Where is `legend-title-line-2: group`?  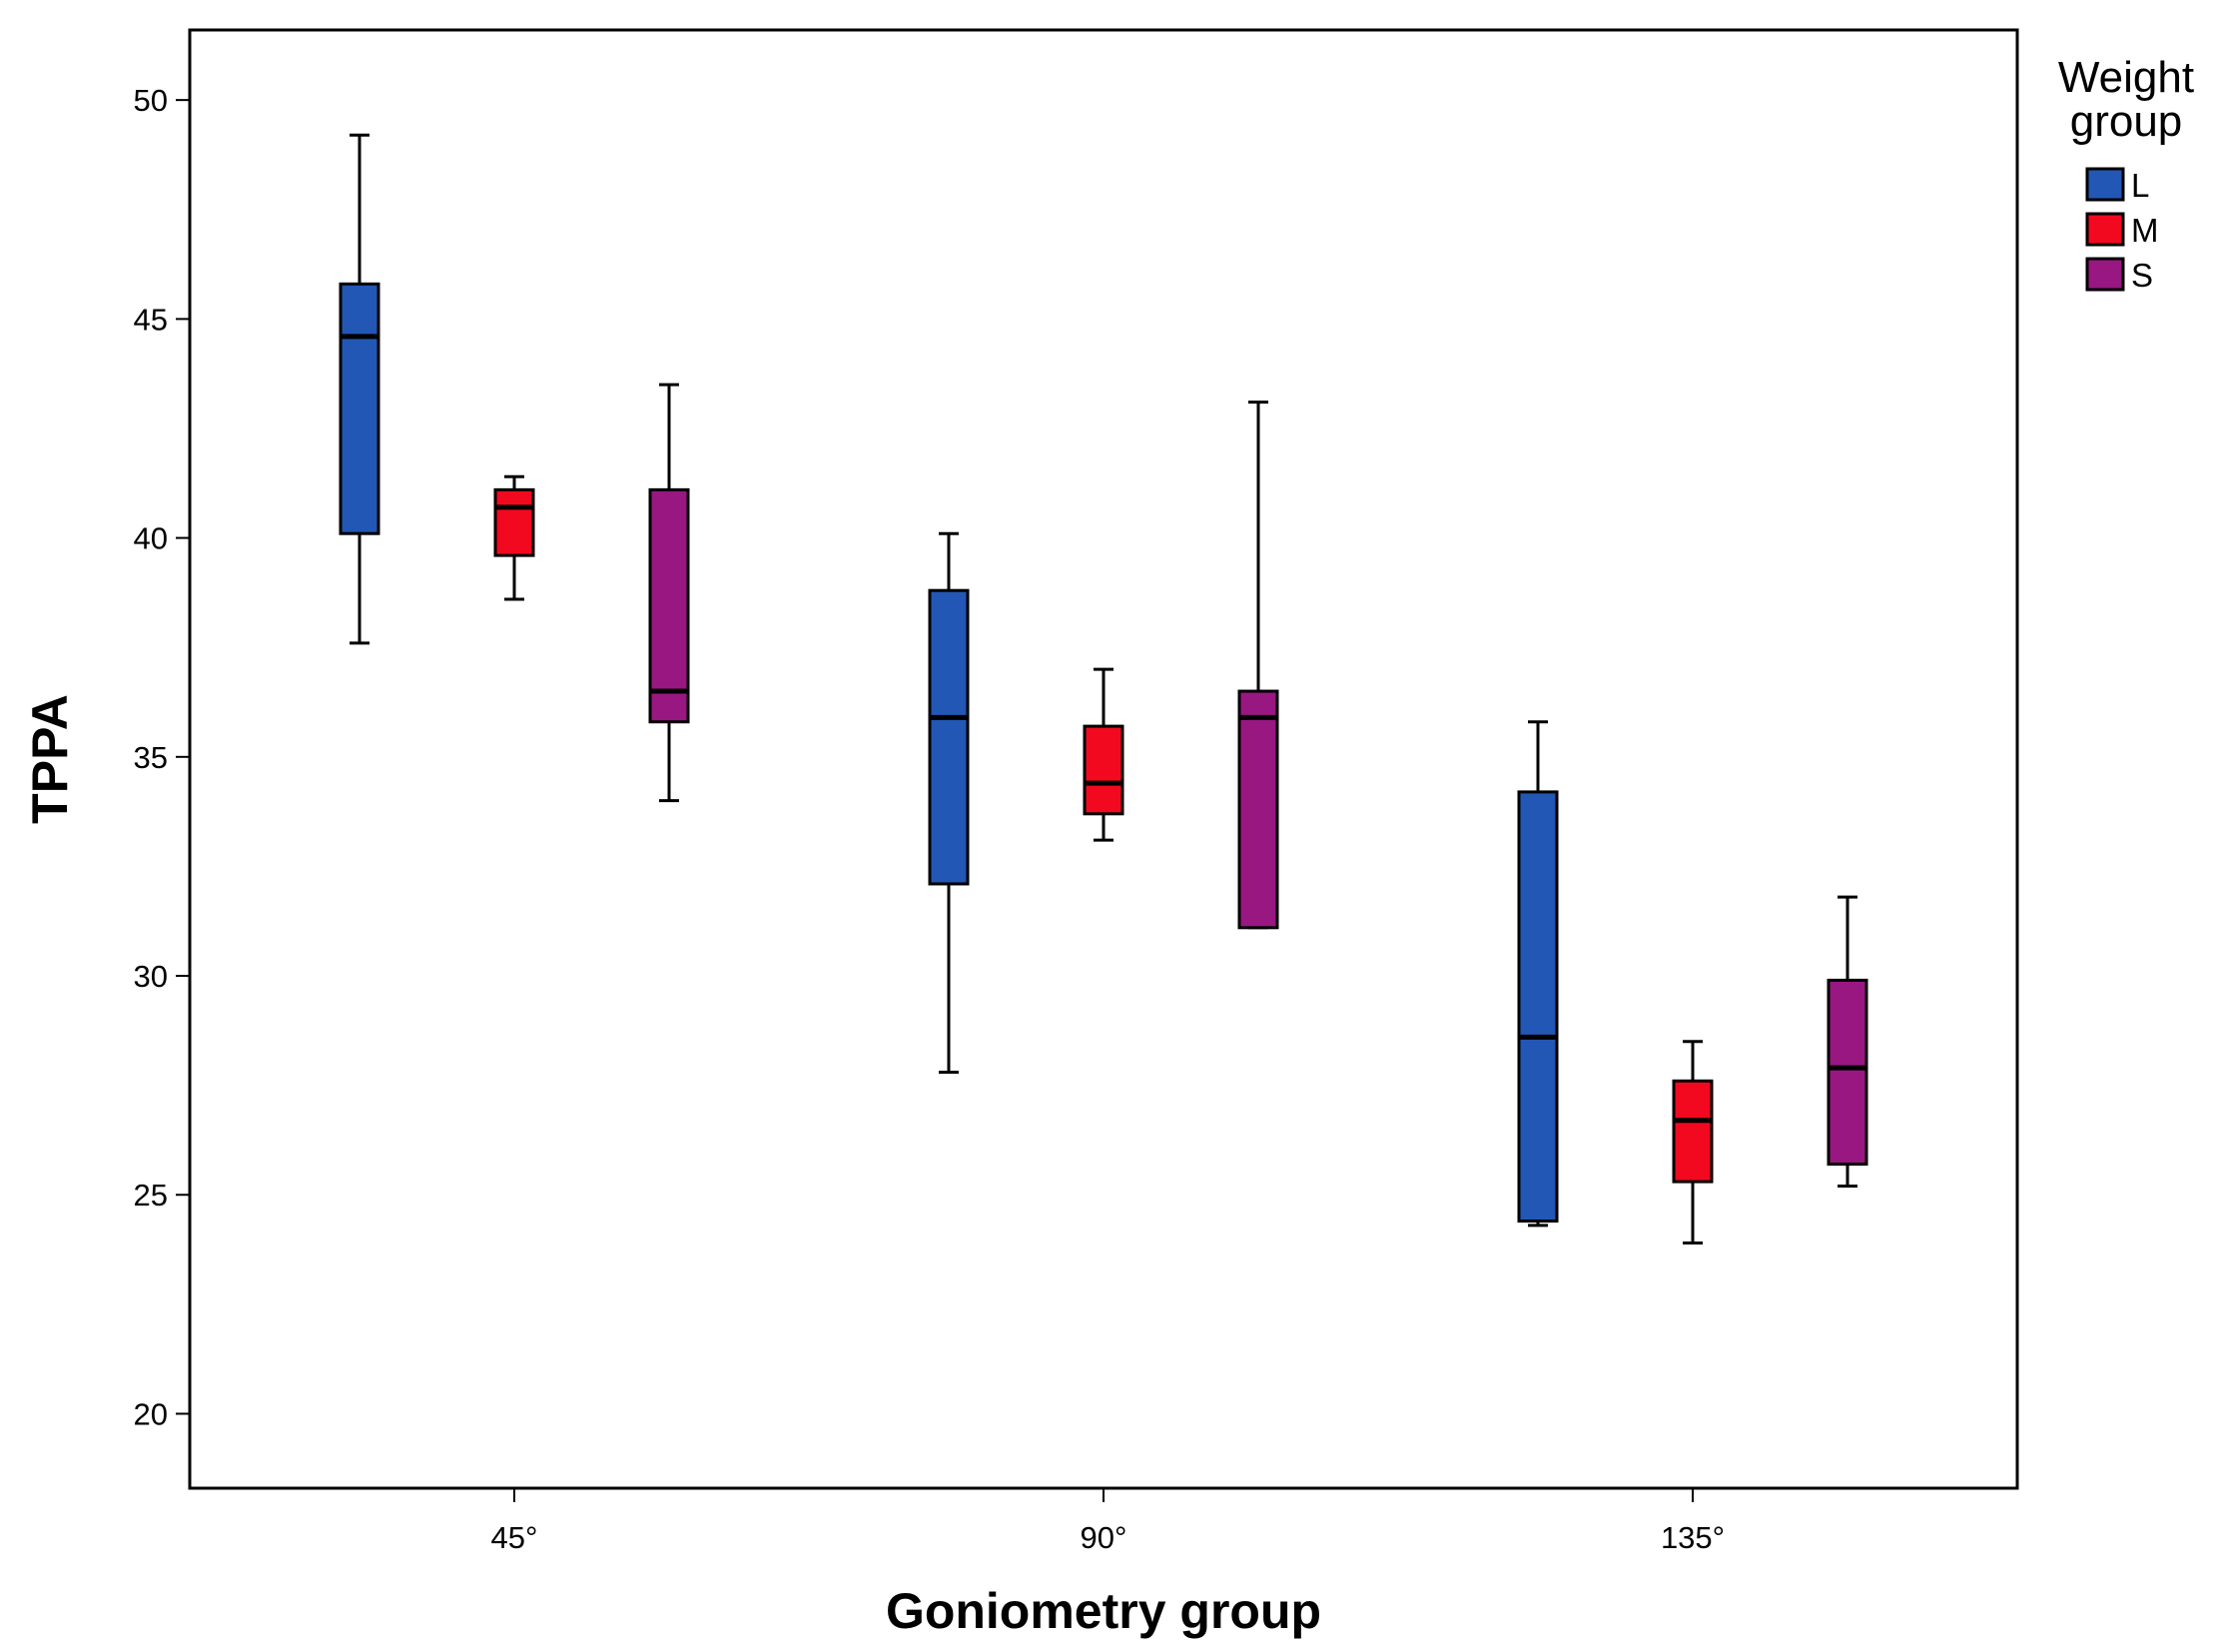
legend-title-line-2: group is located at coordinates (2126, 121).